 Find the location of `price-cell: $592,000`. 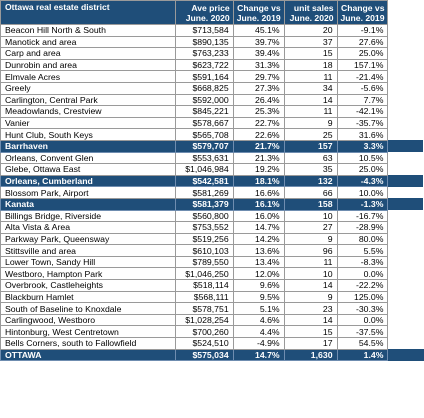

price-cell: $592,000 is located at coordinates (204, 100).